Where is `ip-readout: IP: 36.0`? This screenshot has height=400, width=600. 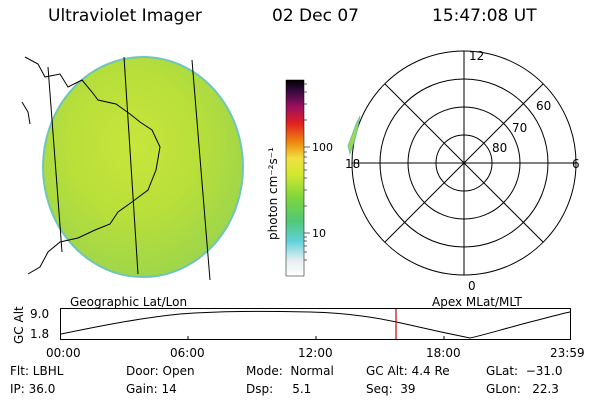
ip-readout: IP: 36.0 is located at coordinates (33, 389).